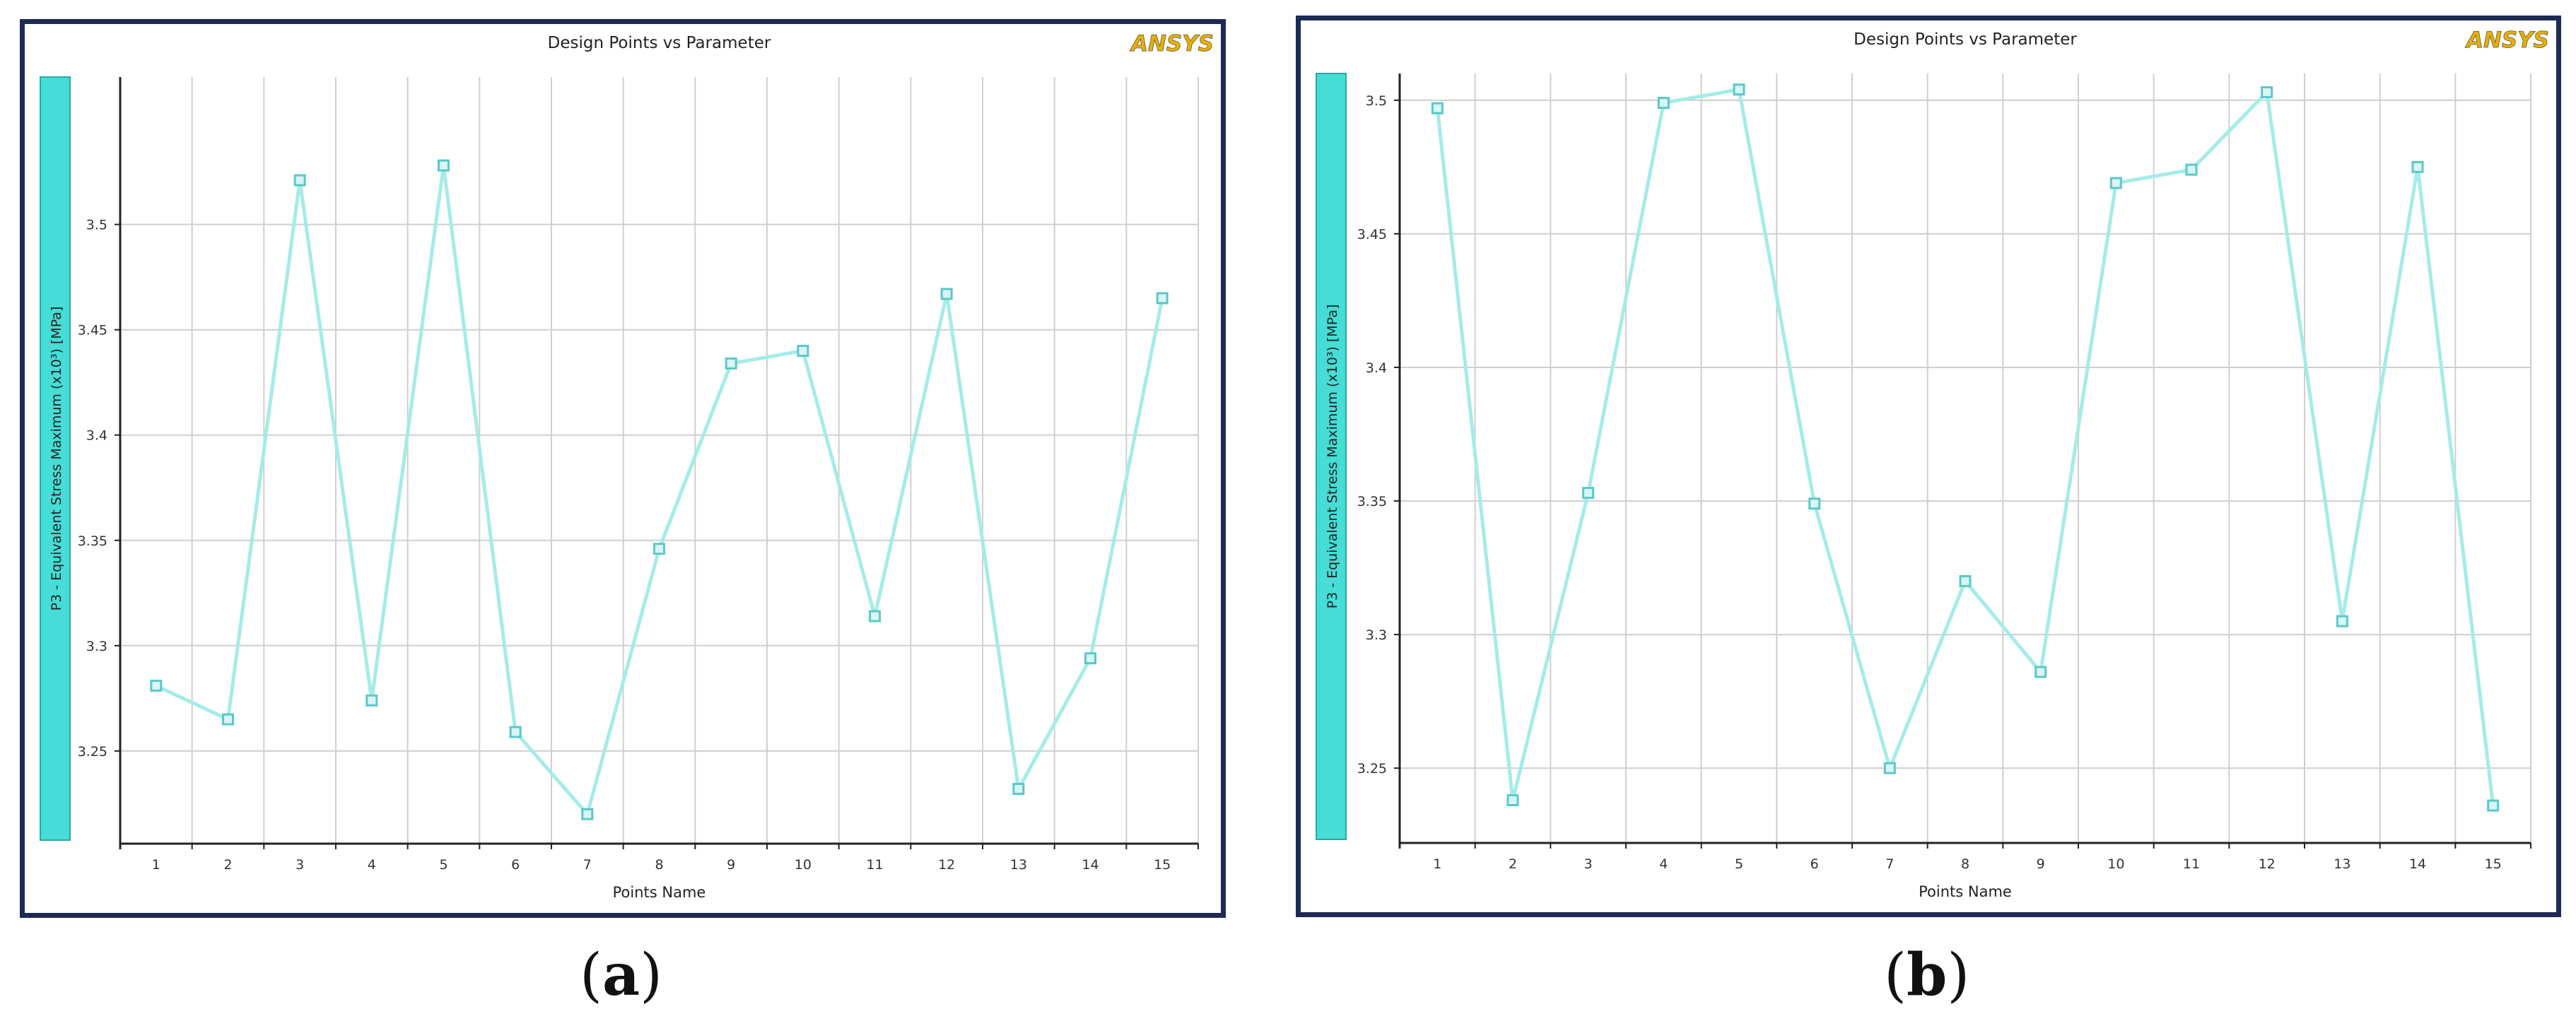 This screenshot has height=1009, width=2576. I want to click on chart-b-x-tick-label: 11, so click(2192, 864).